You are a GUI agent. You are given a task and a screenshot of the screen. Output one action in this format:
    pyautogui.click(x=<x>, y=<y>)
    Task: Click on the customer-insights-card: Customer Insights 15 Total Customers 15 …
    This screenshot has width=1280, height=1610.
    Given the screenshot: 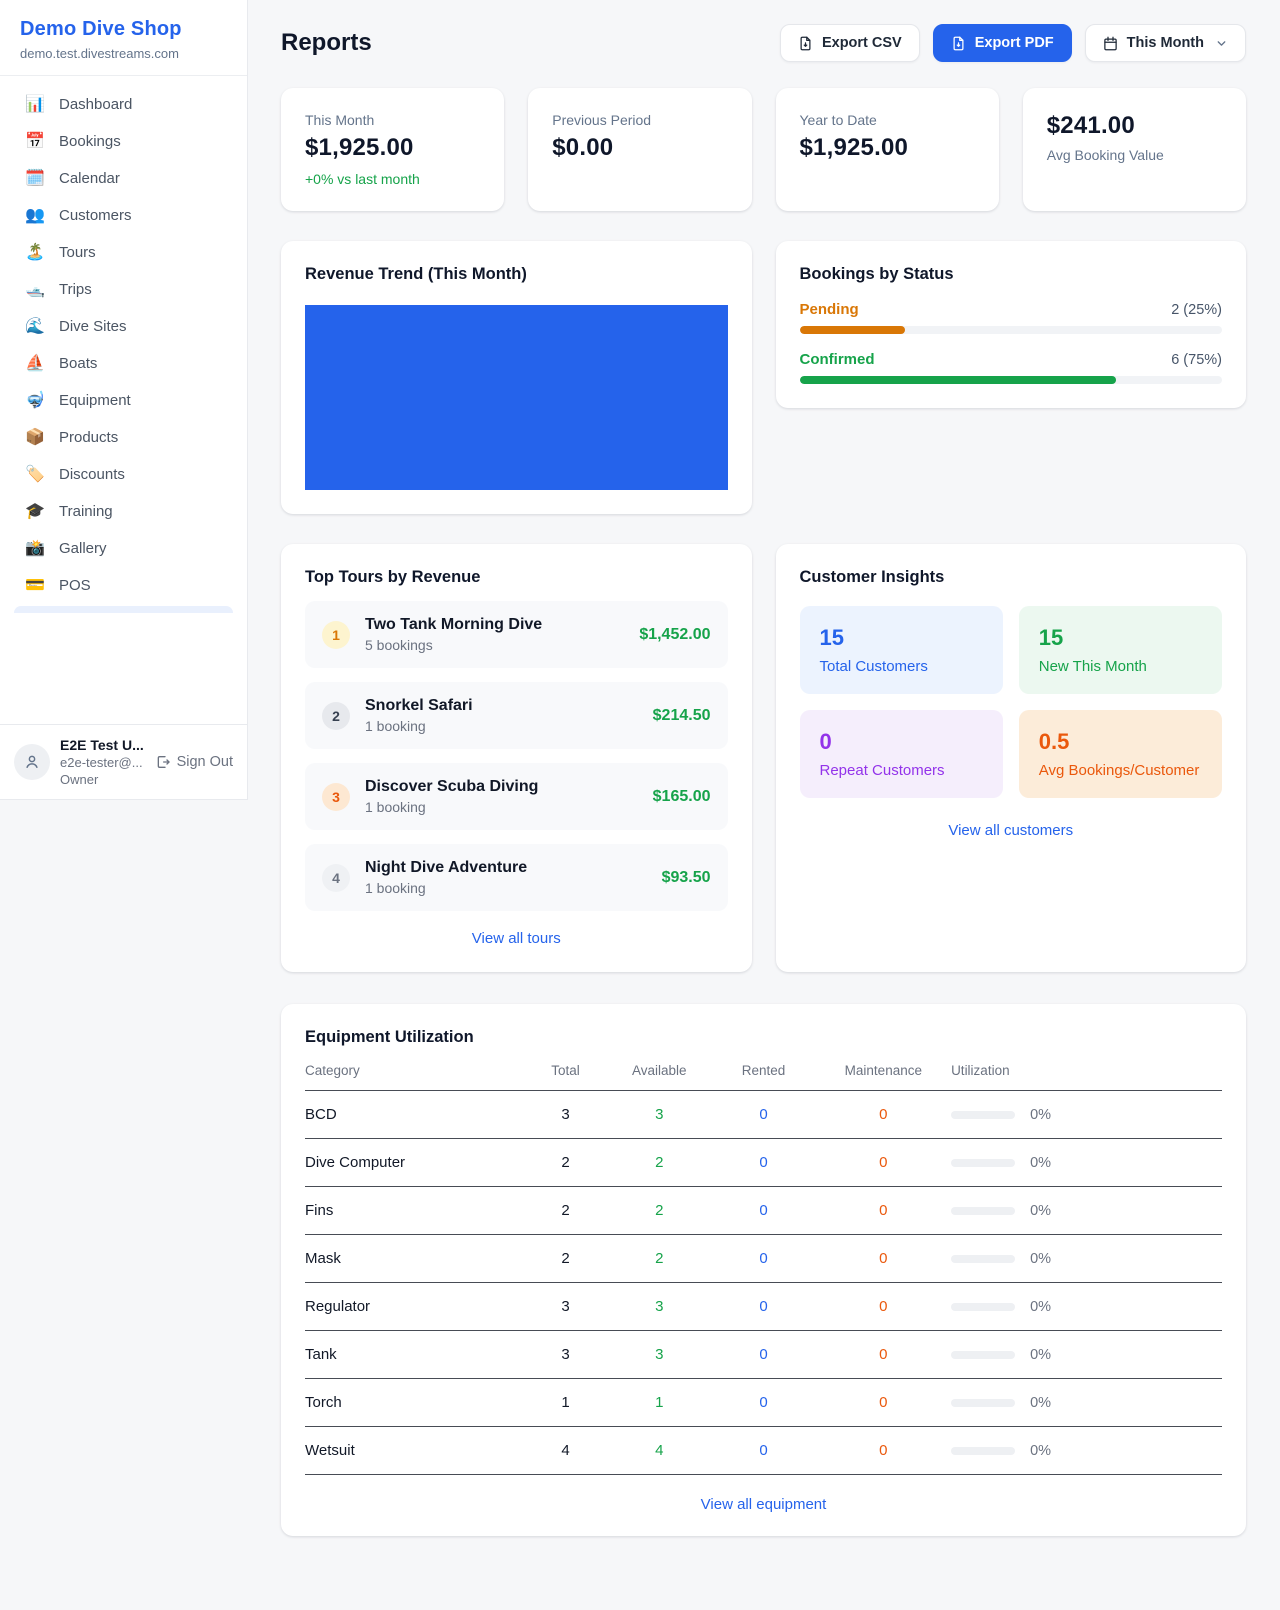 What is the action you would take?
    pyautogui.click(x=1010, y=758)
    